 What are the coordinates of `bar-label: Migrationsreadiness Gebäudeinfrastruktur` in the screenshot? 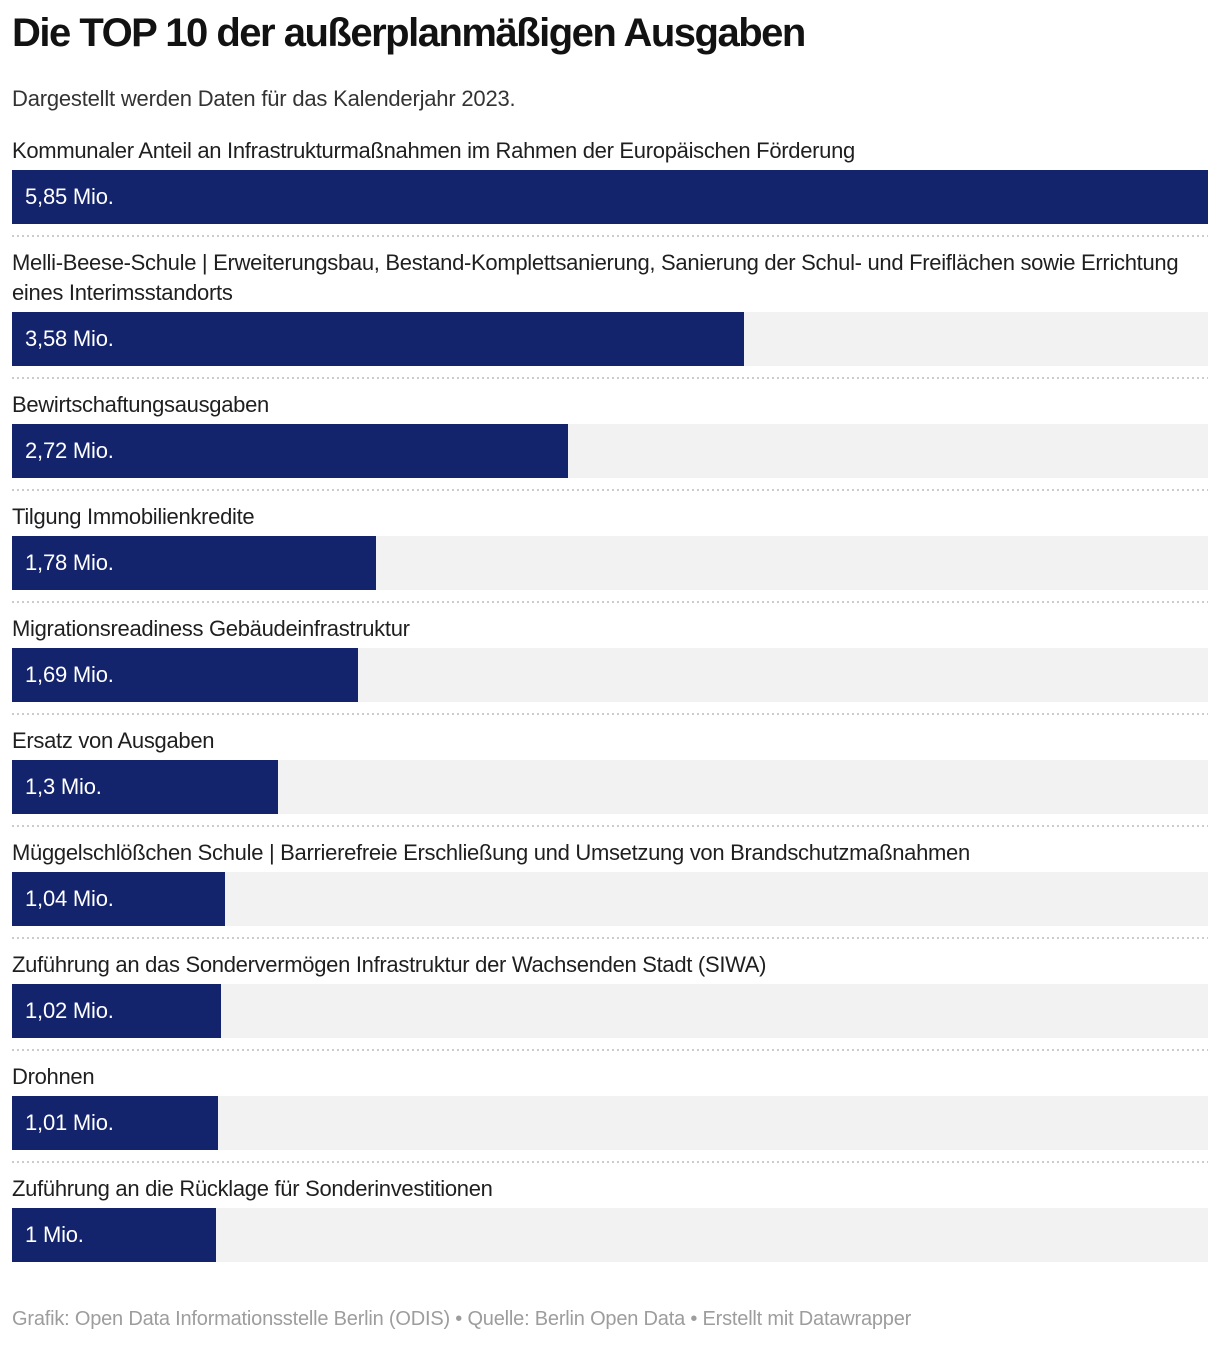 It's located at (211, 628).